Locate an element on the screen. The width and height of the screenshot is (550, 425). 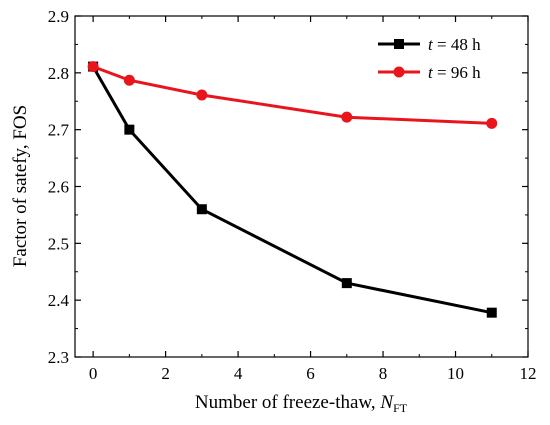
y-tick-label: 2.5 is located at coordinates (58, 243).